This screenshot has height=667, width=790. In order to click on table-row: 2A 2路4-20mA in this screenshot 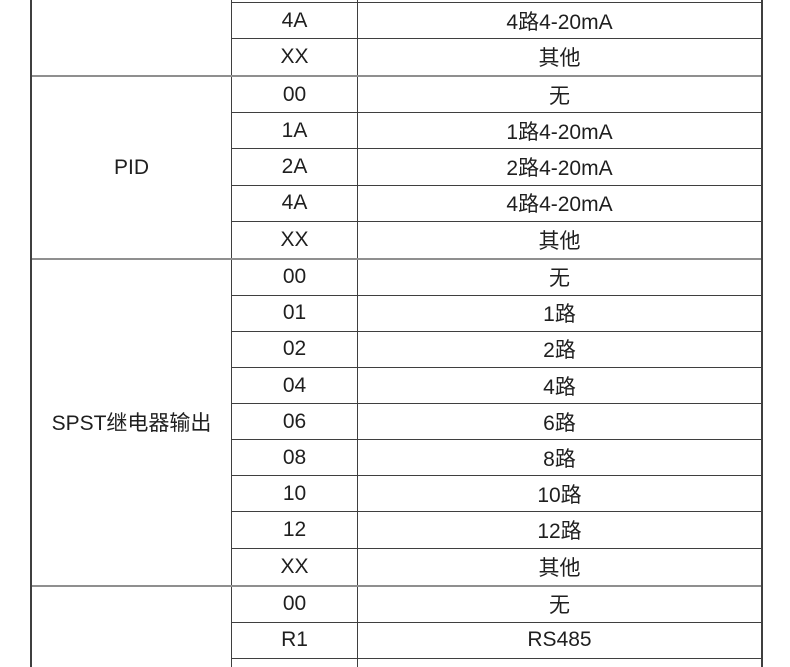, I will do `click(496, 167)`.